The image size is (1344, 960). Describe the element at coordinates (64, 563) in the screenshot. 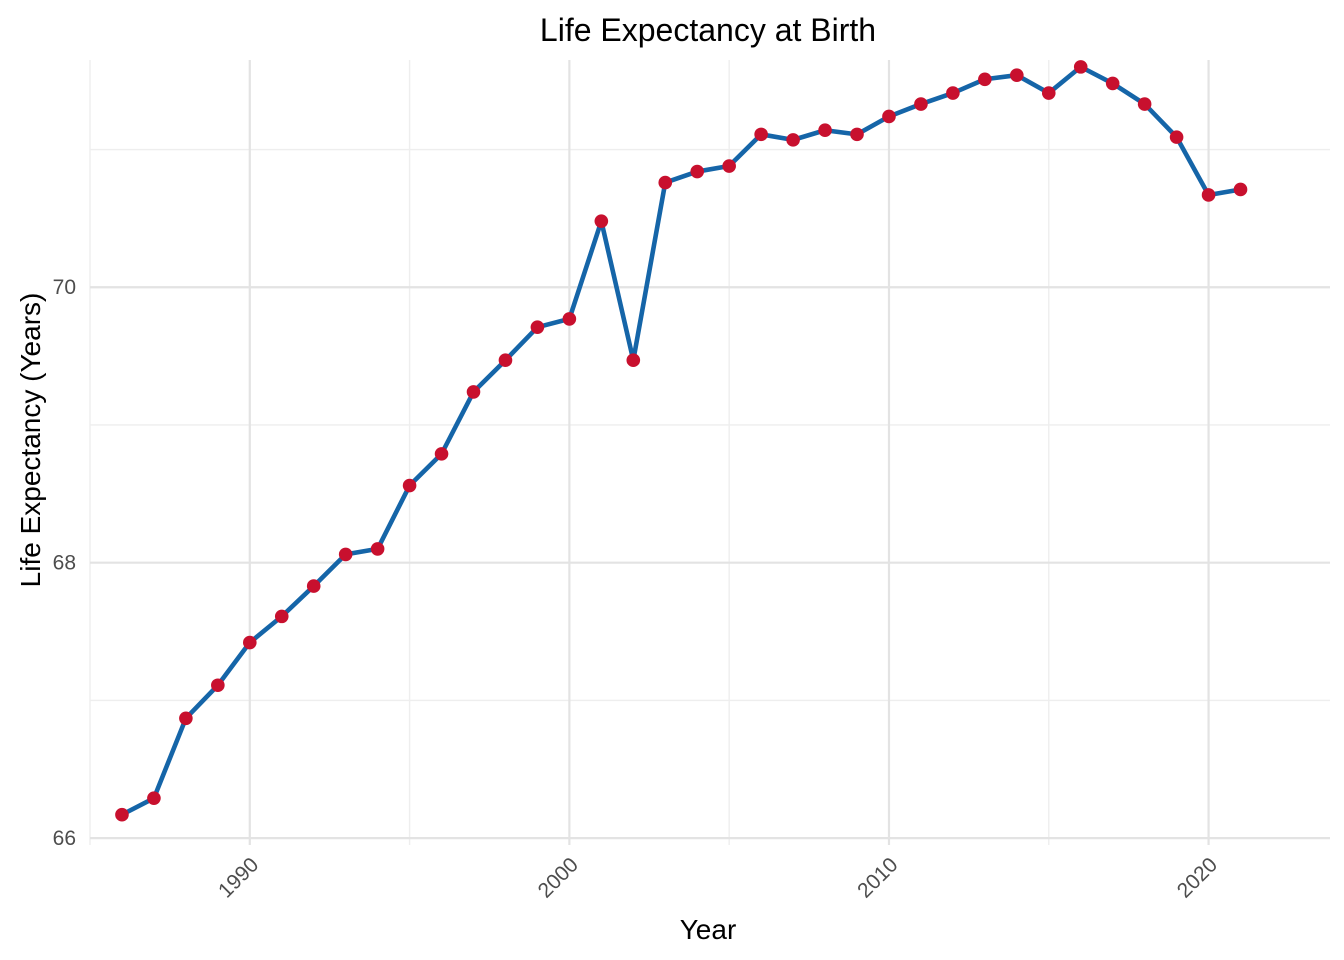

I see `y-tick-label: 68` at that location.